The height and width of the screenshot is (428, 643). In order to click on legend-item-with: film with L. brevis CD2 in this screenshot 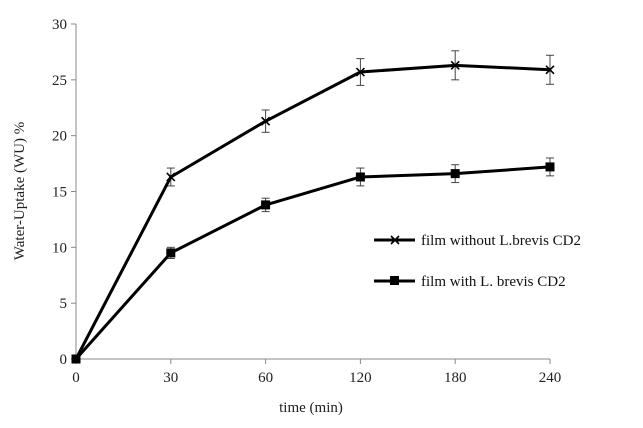, I will do `click(470, 282)`.